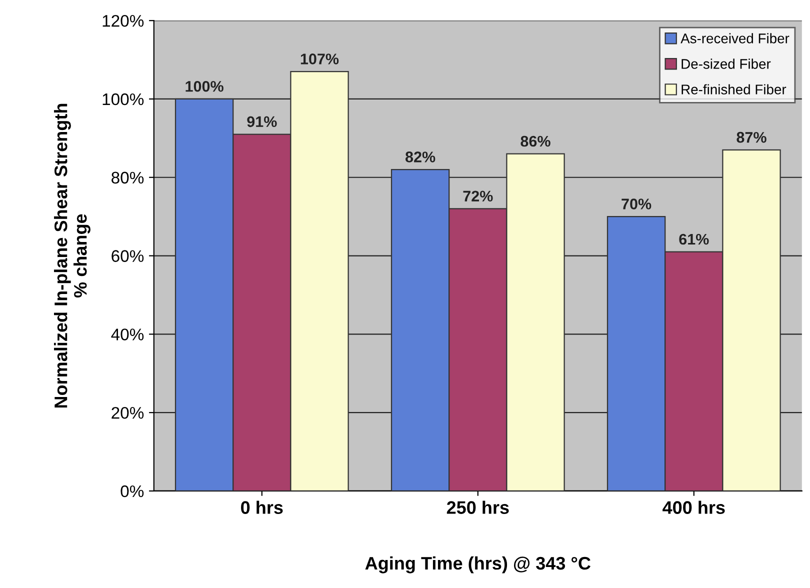 The width and height of the screenshot is (810, 588). I want to click on x-axis-title: Aging Time (hrs) @ 343 °C, so click(477, 565).